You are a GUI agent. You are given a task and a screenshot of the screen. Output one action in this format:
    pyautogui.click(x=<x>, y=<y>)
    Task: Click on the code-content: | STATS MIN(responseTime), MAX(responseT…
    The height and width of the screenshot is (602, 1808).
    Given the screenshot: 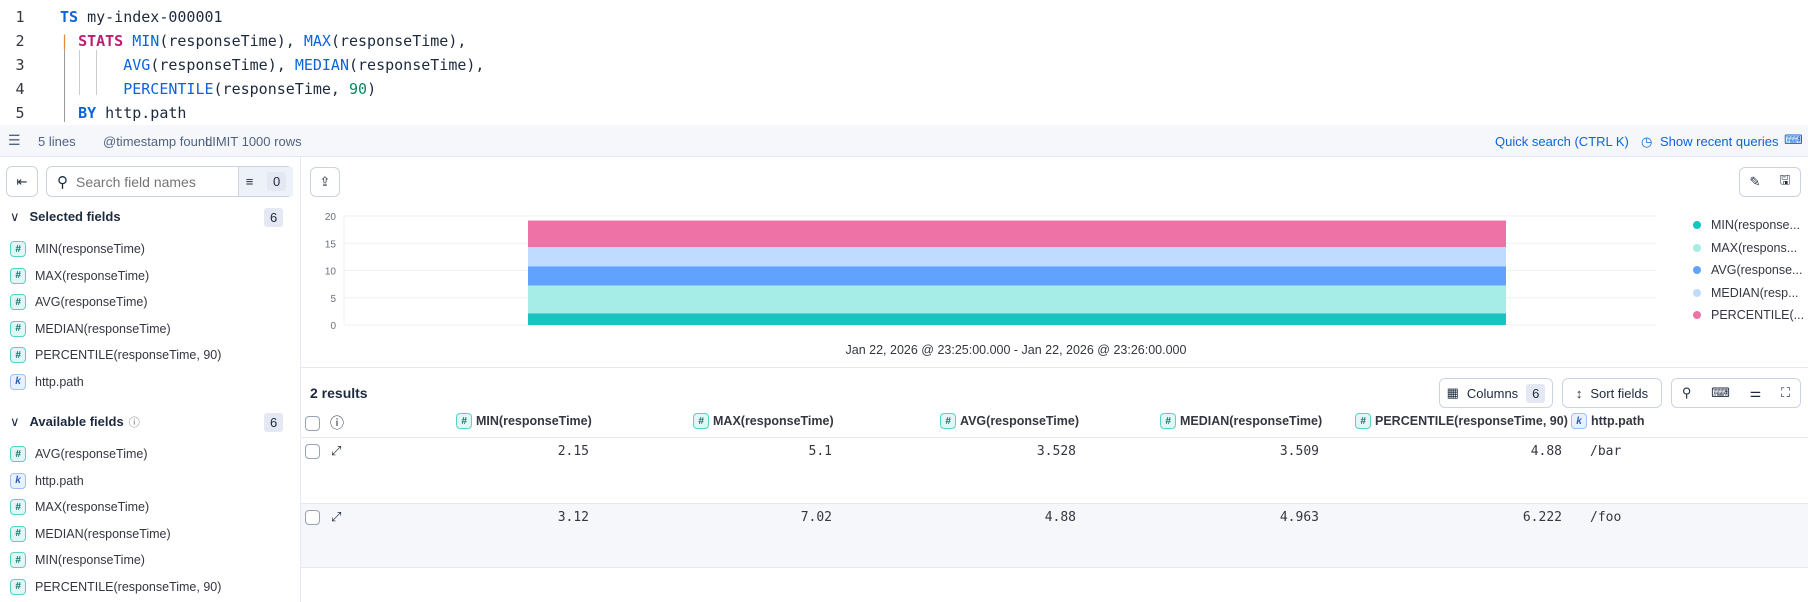 What is the action you would take?
    pyautogui.click(x=263, y=41)
    